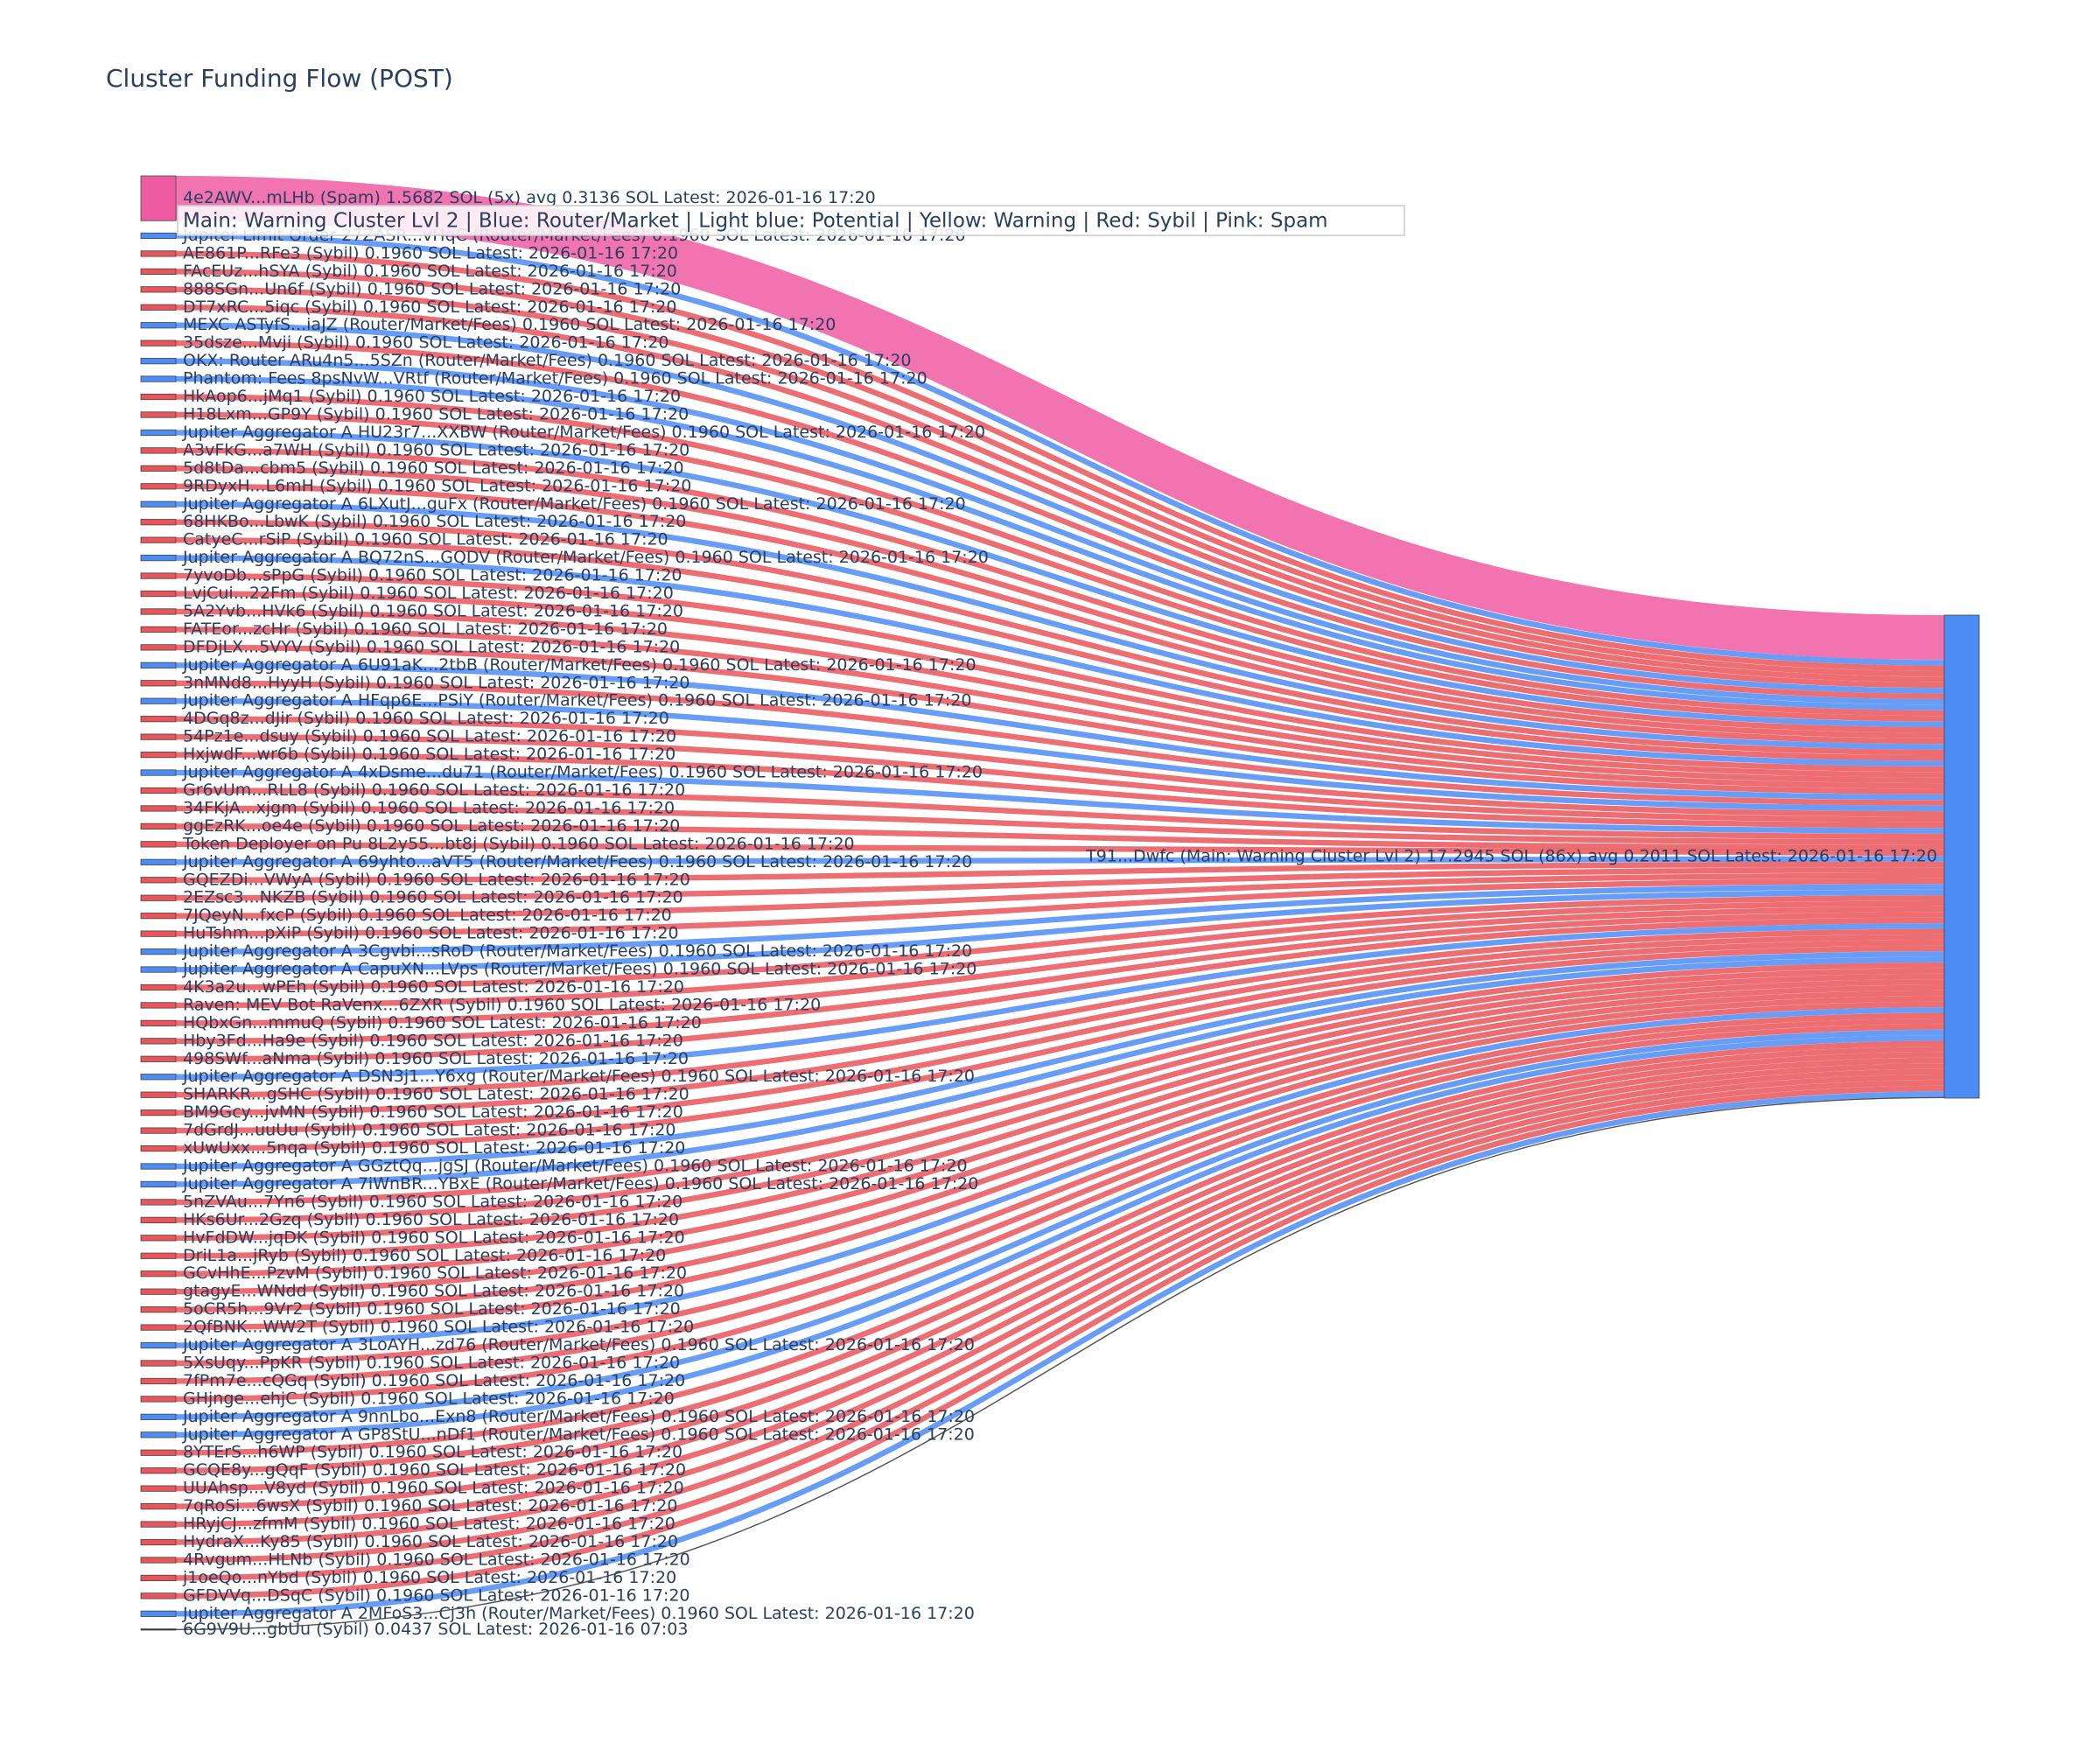  I want to click on chart-title: Cluster Funding Flow (POST), so click(279, 78).